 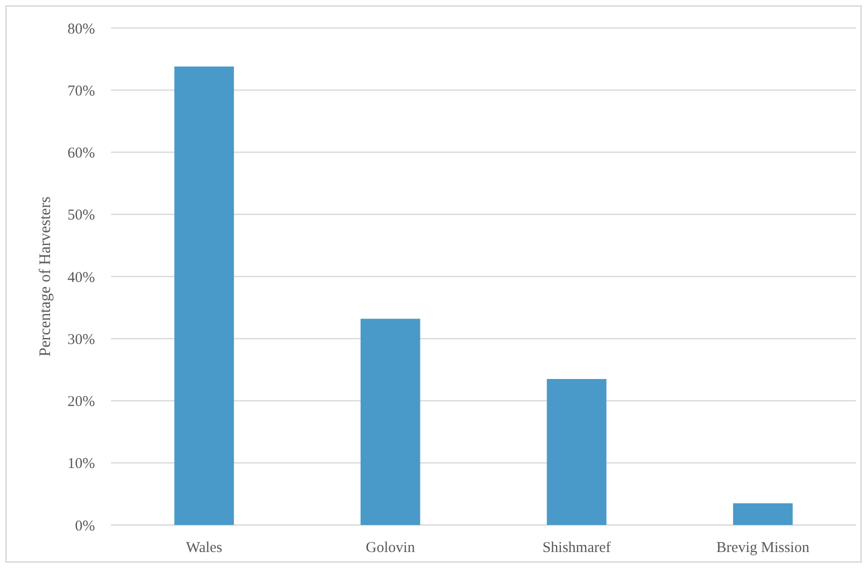 I want to click on y-tick-label: 60%, so click(x=81, y=154).